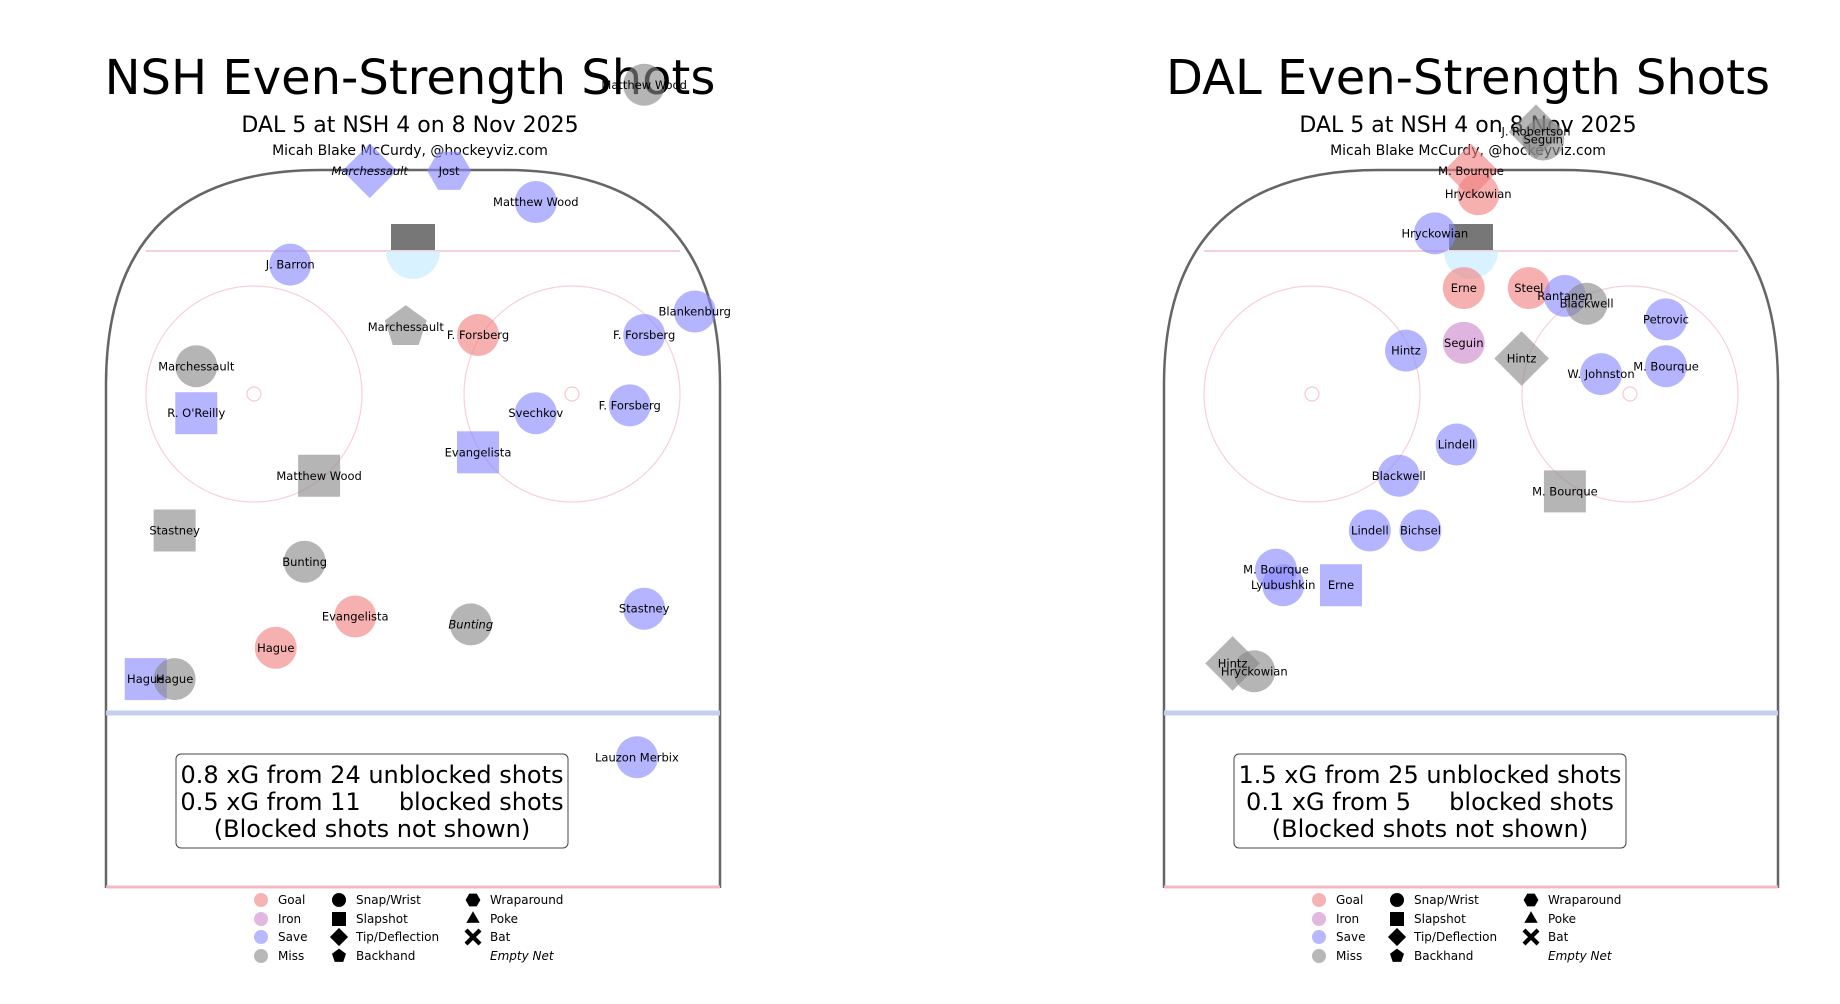  I want to click on xg-summary-line: 0.1 xG from 5 blocked shots, so click(1430, 802).